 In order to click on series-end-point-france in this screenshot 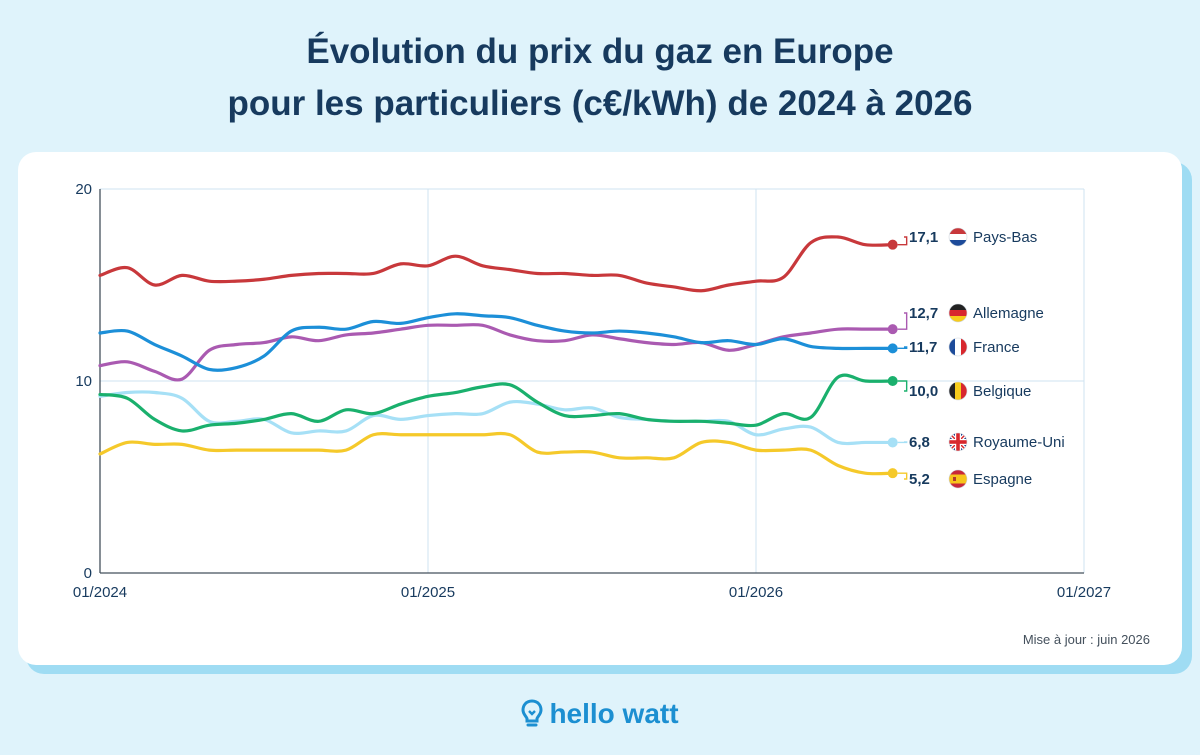, I will do `click(892, 348)`.